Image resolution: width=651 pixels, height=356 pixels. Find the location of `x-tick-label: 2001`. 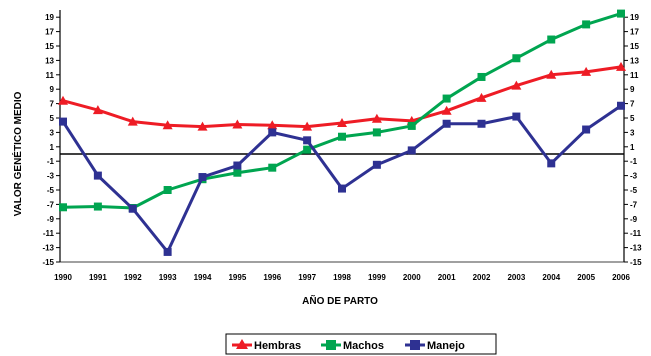

x-tick-label: 2001 is located at coordinates (447, 277).